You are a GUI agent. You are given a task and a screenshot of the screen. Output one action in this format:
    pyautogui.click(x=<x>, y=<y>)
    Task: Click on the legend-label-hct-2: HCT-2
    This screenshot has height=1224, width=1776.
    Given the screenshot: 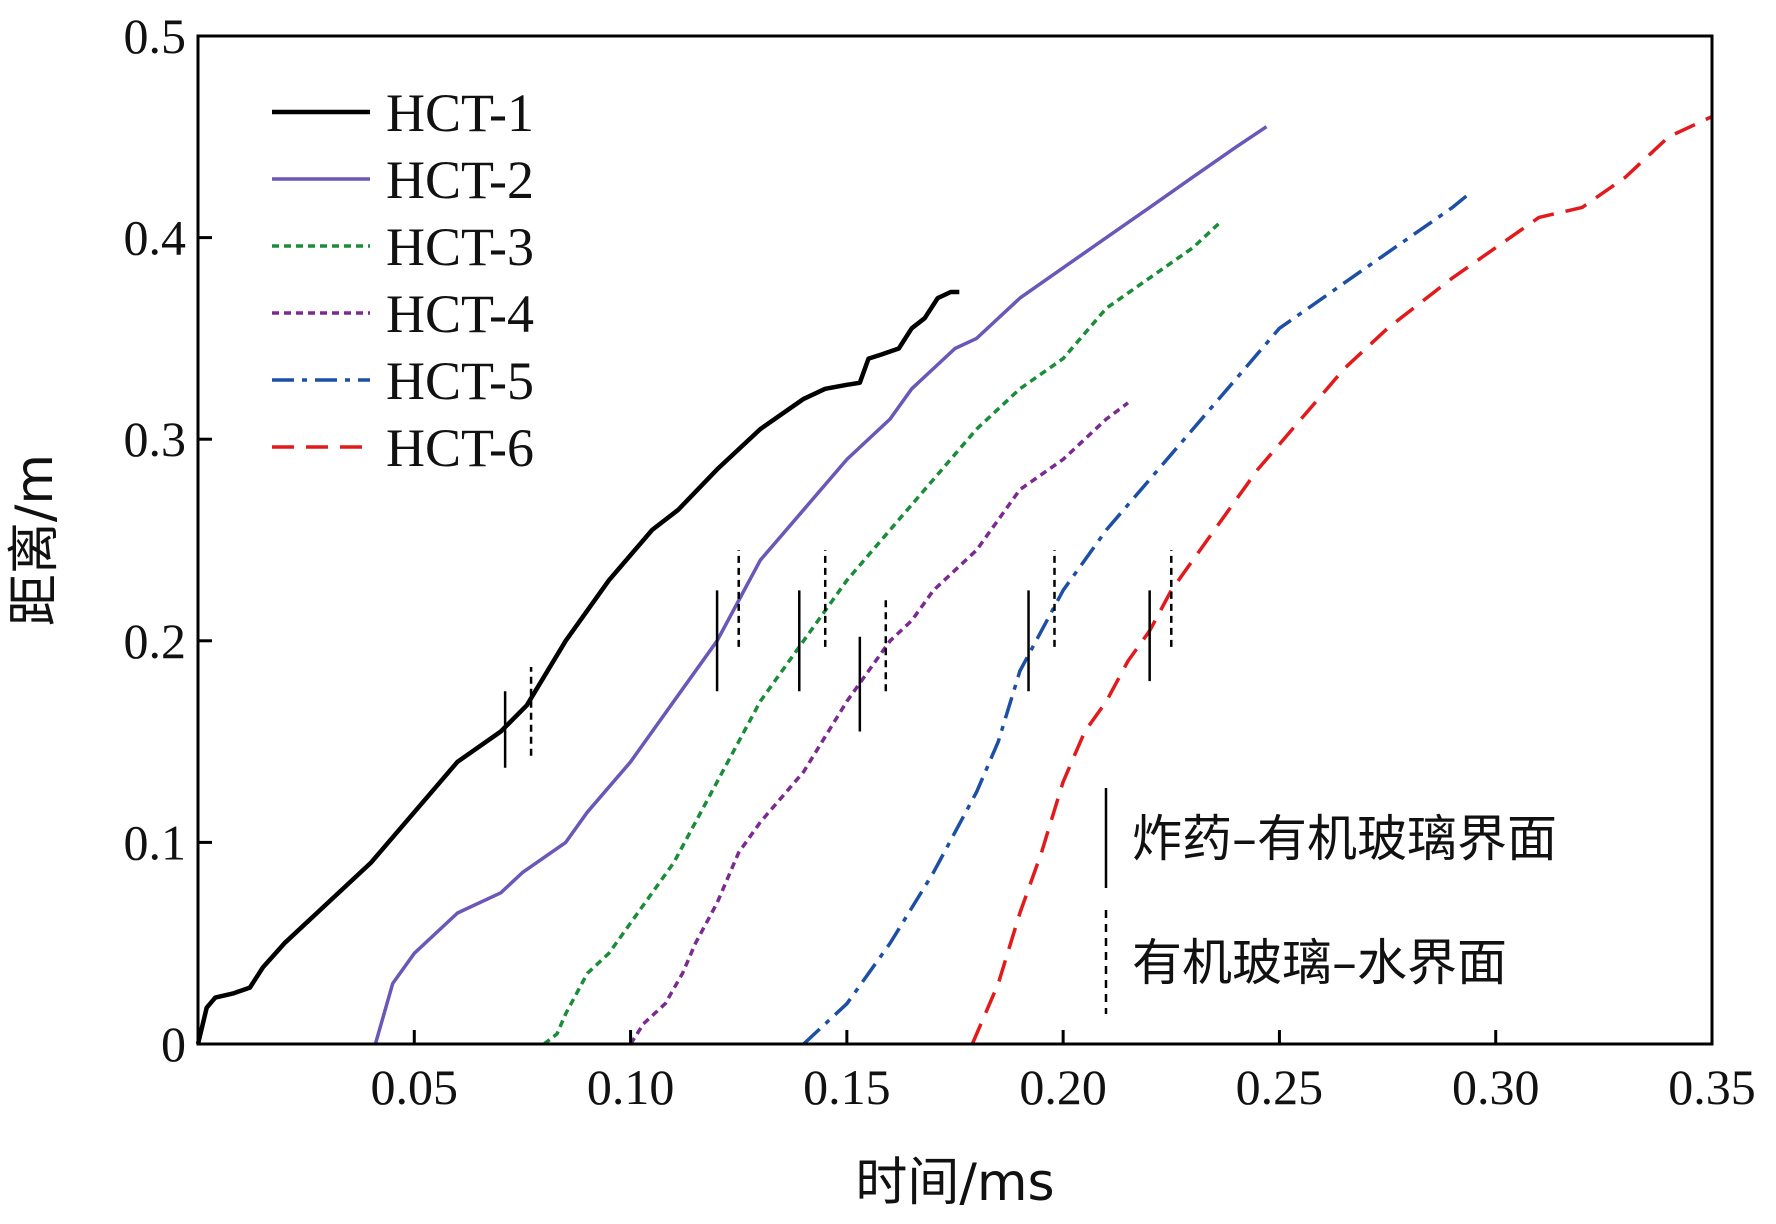 What is the action you would take?
    pyautogui.click(x=460, y=180)
    